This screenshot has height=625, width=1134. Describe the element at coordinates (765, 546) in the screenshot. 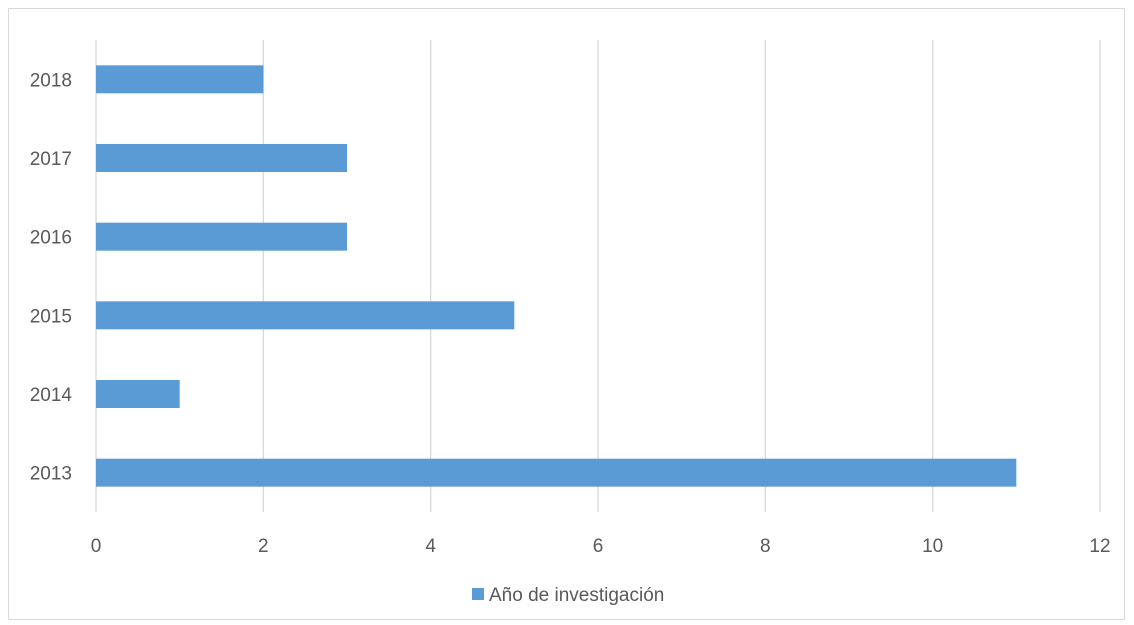

I see `x-tick-label: 8` at that location.